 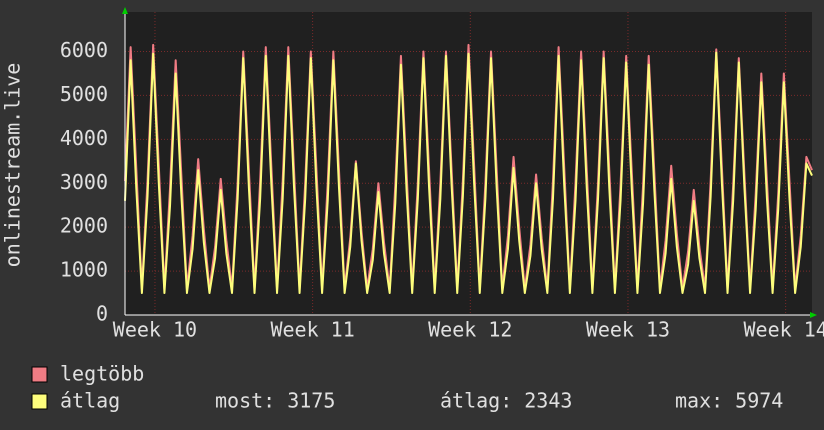 I want to click on x-tick-label: Week 11, so click(x=312, y=330).